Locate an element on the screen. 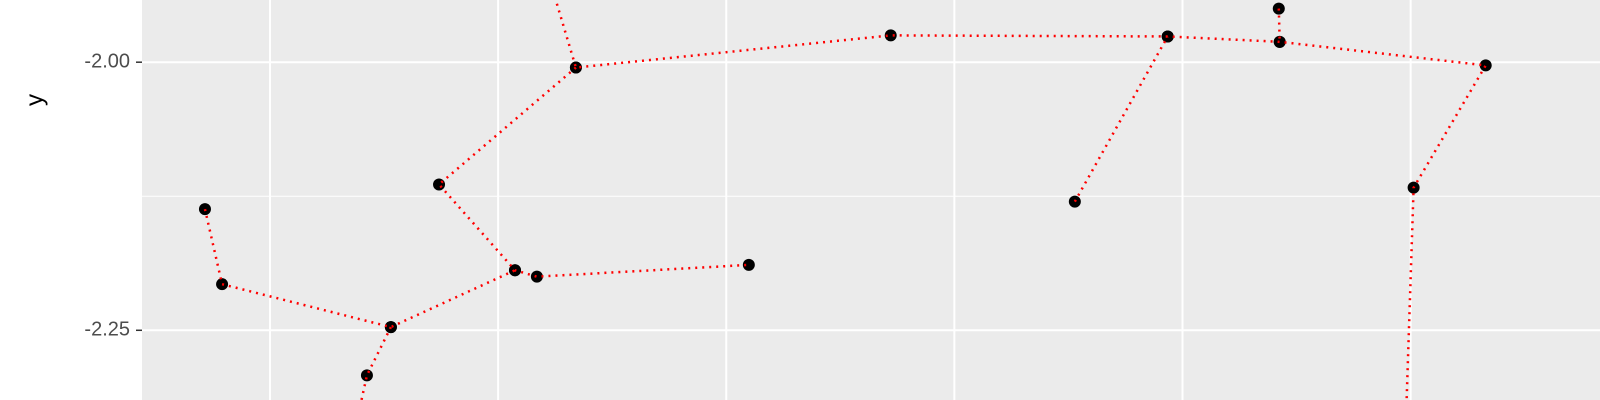 This screenshot has height=400, width=1600. y-axis-label: y is located at coordinates (34, 100).